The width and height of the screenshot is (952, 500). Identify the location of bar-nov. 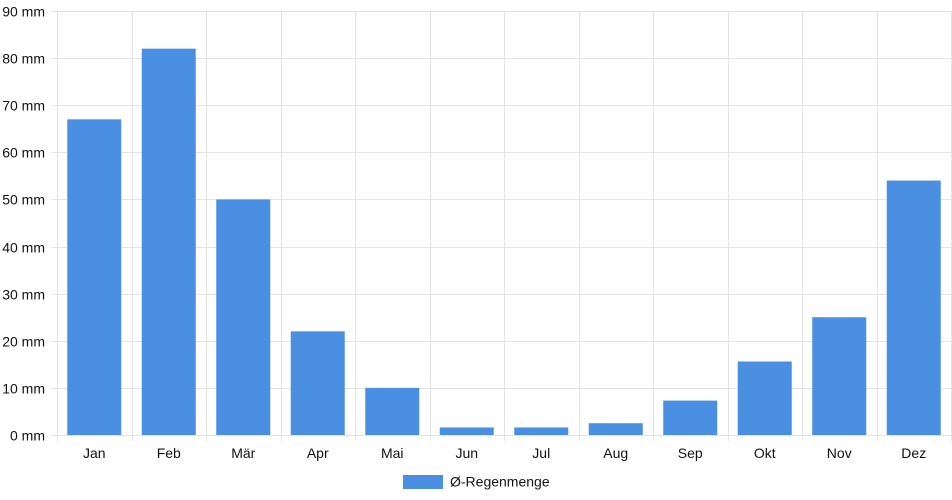
(839, 376).